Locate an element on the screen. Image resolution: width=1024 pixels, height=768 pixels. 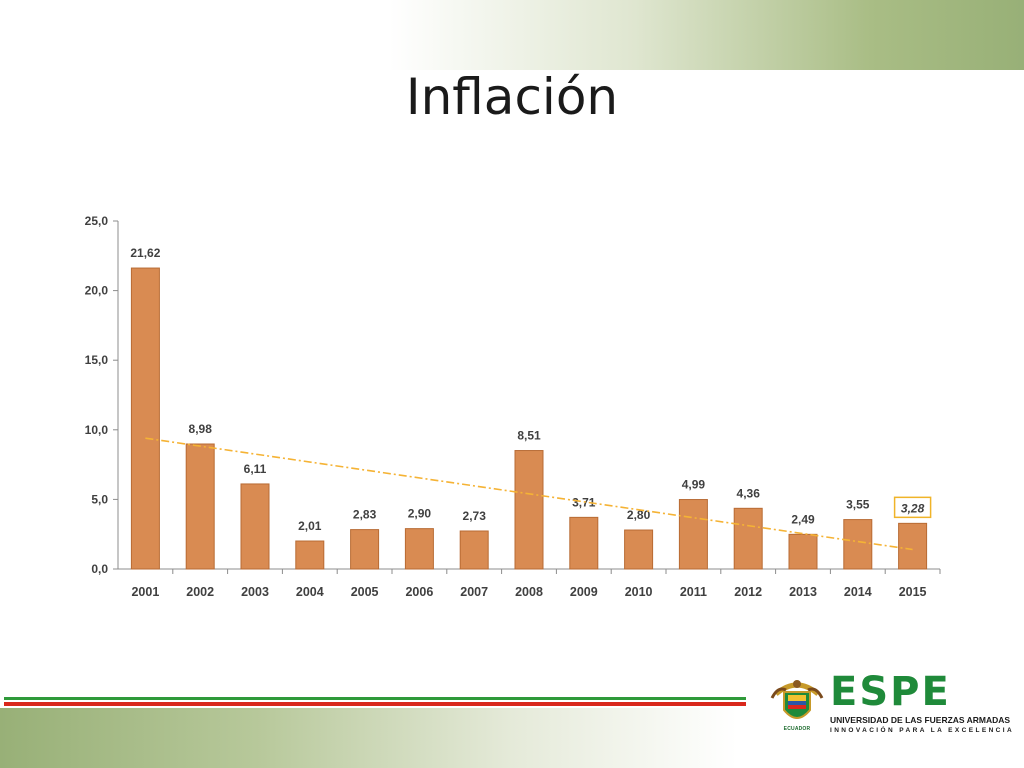
x-tick-label: 2008 is located at coordinates (529, 592).